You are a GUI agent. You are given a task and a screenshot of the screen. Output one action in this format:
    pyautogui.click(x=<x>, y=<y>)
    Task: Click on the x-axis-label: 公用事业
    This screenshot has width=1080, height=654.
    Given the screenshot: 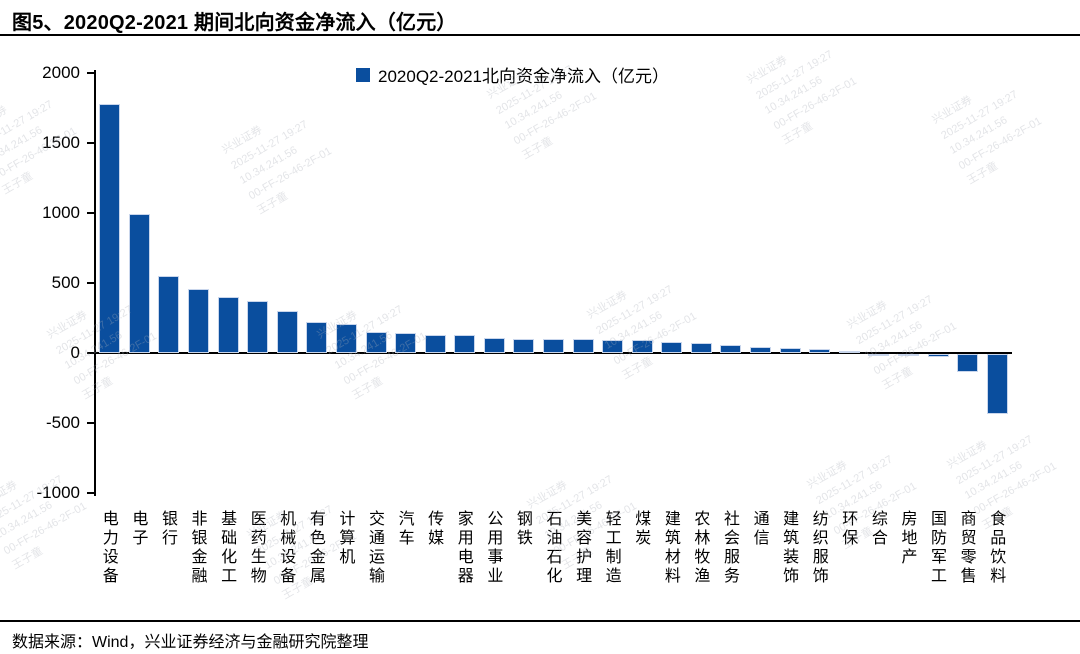 What is the action you would take?
    pyautogui.click(x=493, y=548)
    